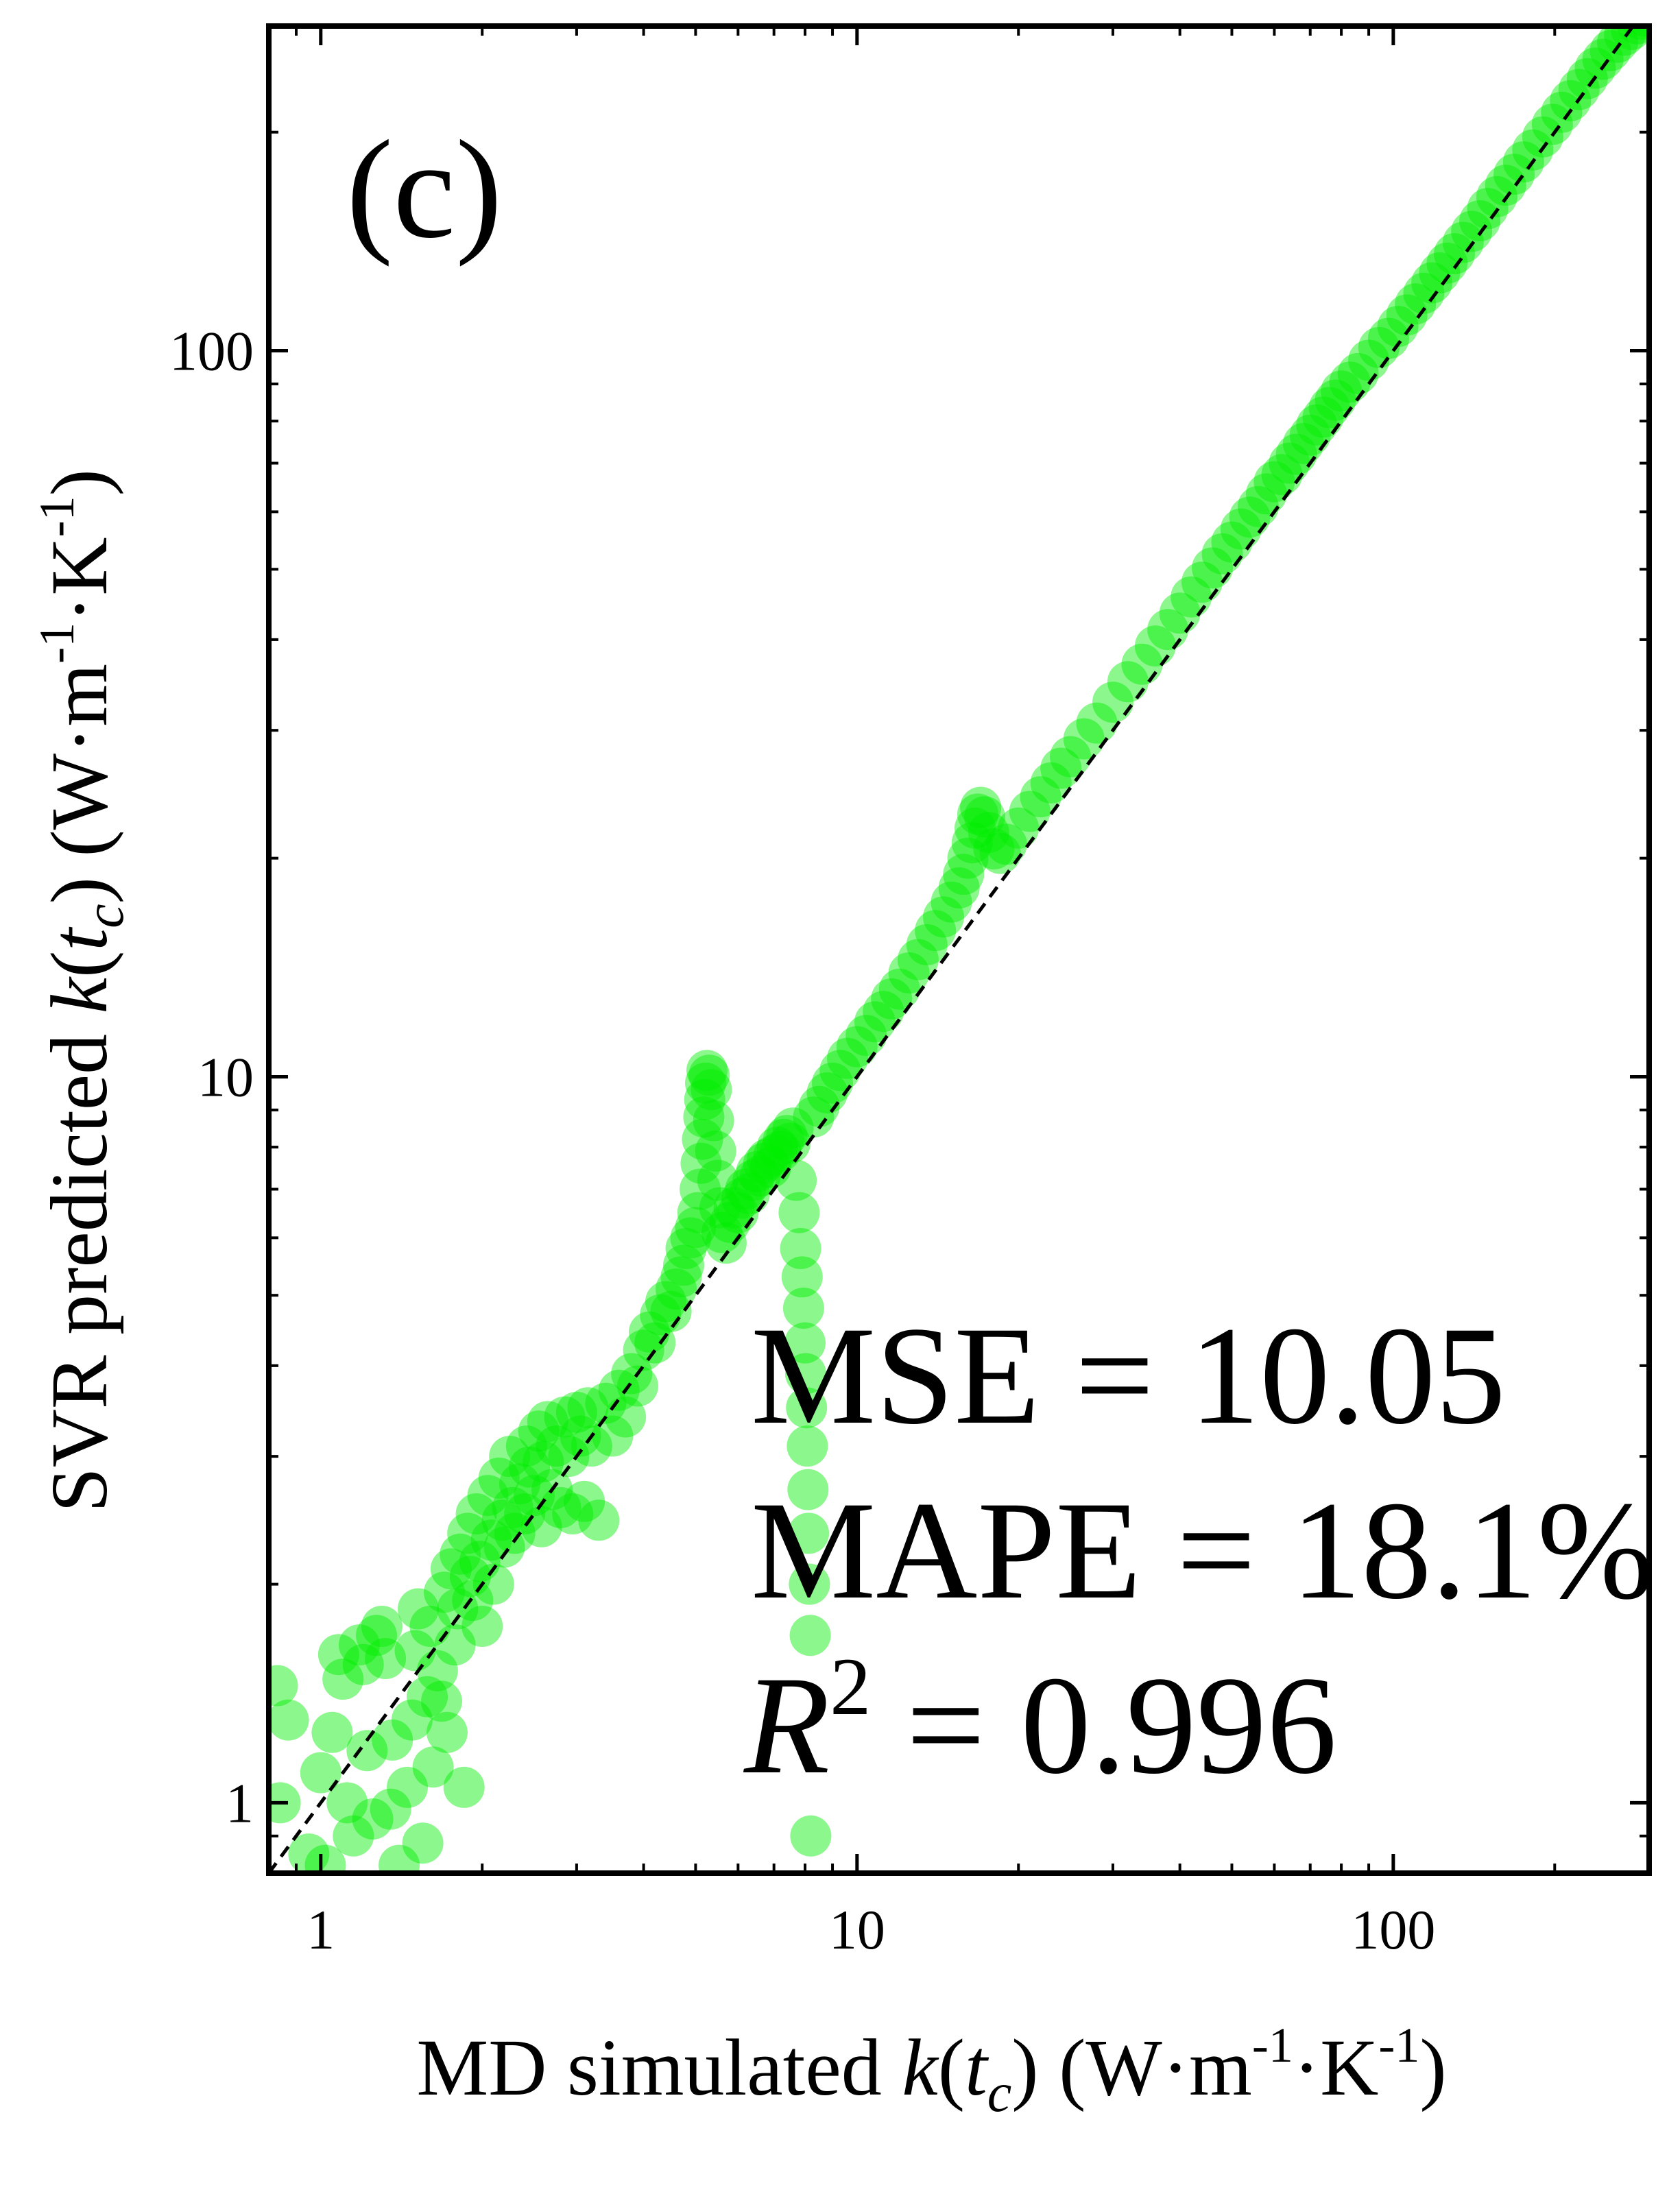 This screenshot has height=2194, width=1680. I want to click on y-tick-label-2: 100, so click(211, 351).